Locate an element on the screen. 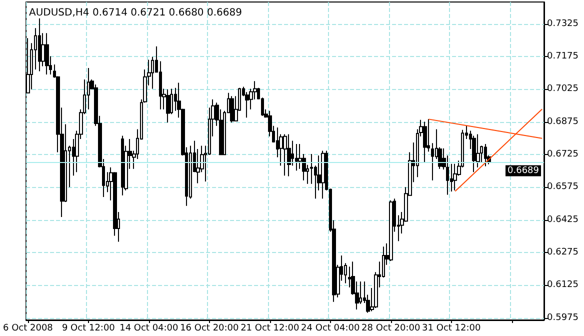  y-tick-label: 0.6725 is located at coordinates (562, 154).